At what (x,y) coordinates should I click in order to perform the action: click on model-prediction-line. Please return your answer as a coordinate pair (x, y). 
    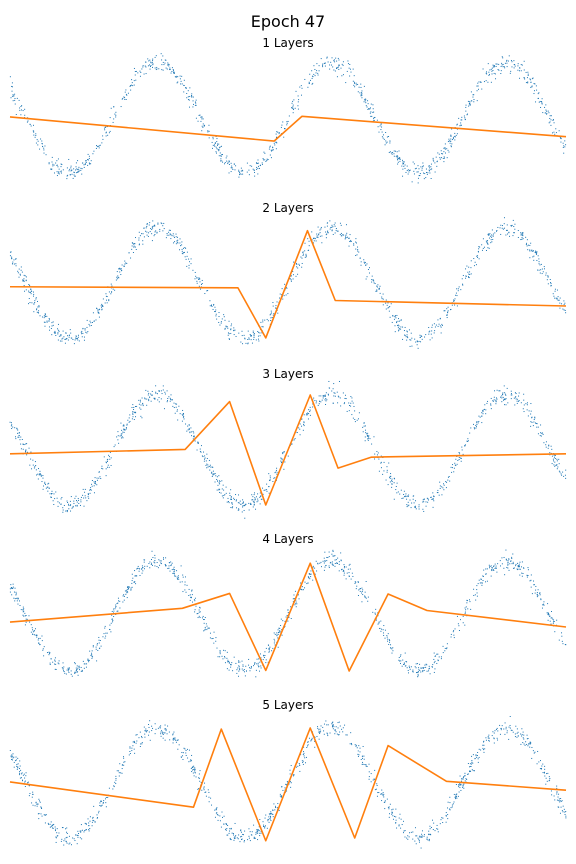
    Looking at the image, I should click on (288, 450).